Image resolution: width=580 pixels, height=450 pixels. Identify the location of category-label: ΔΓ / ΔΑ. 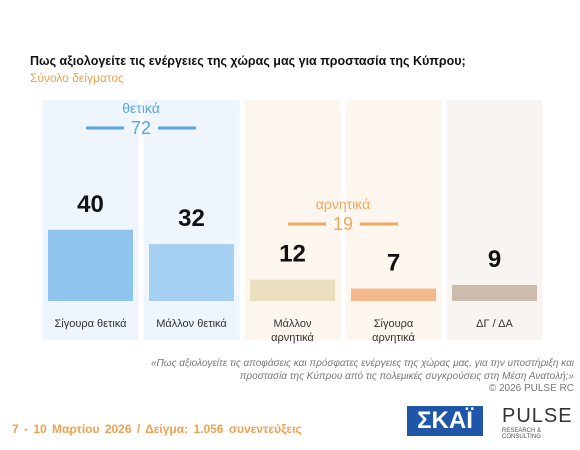
(494, 324).